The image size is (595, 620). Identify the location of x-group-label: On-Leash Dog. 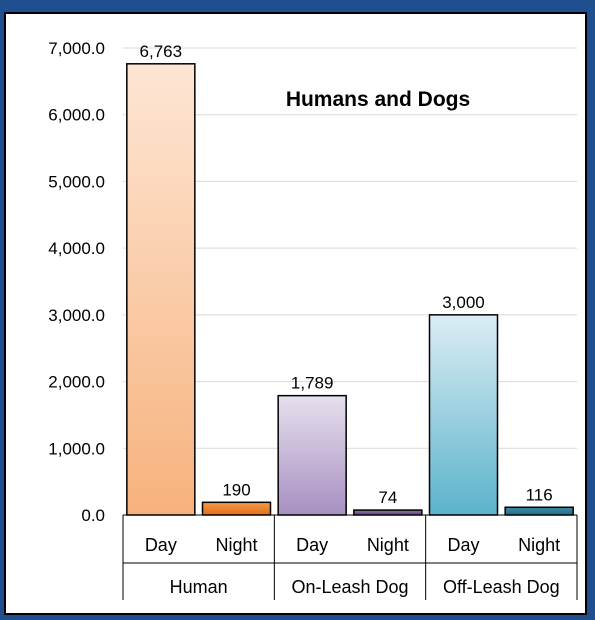
(349, 587).